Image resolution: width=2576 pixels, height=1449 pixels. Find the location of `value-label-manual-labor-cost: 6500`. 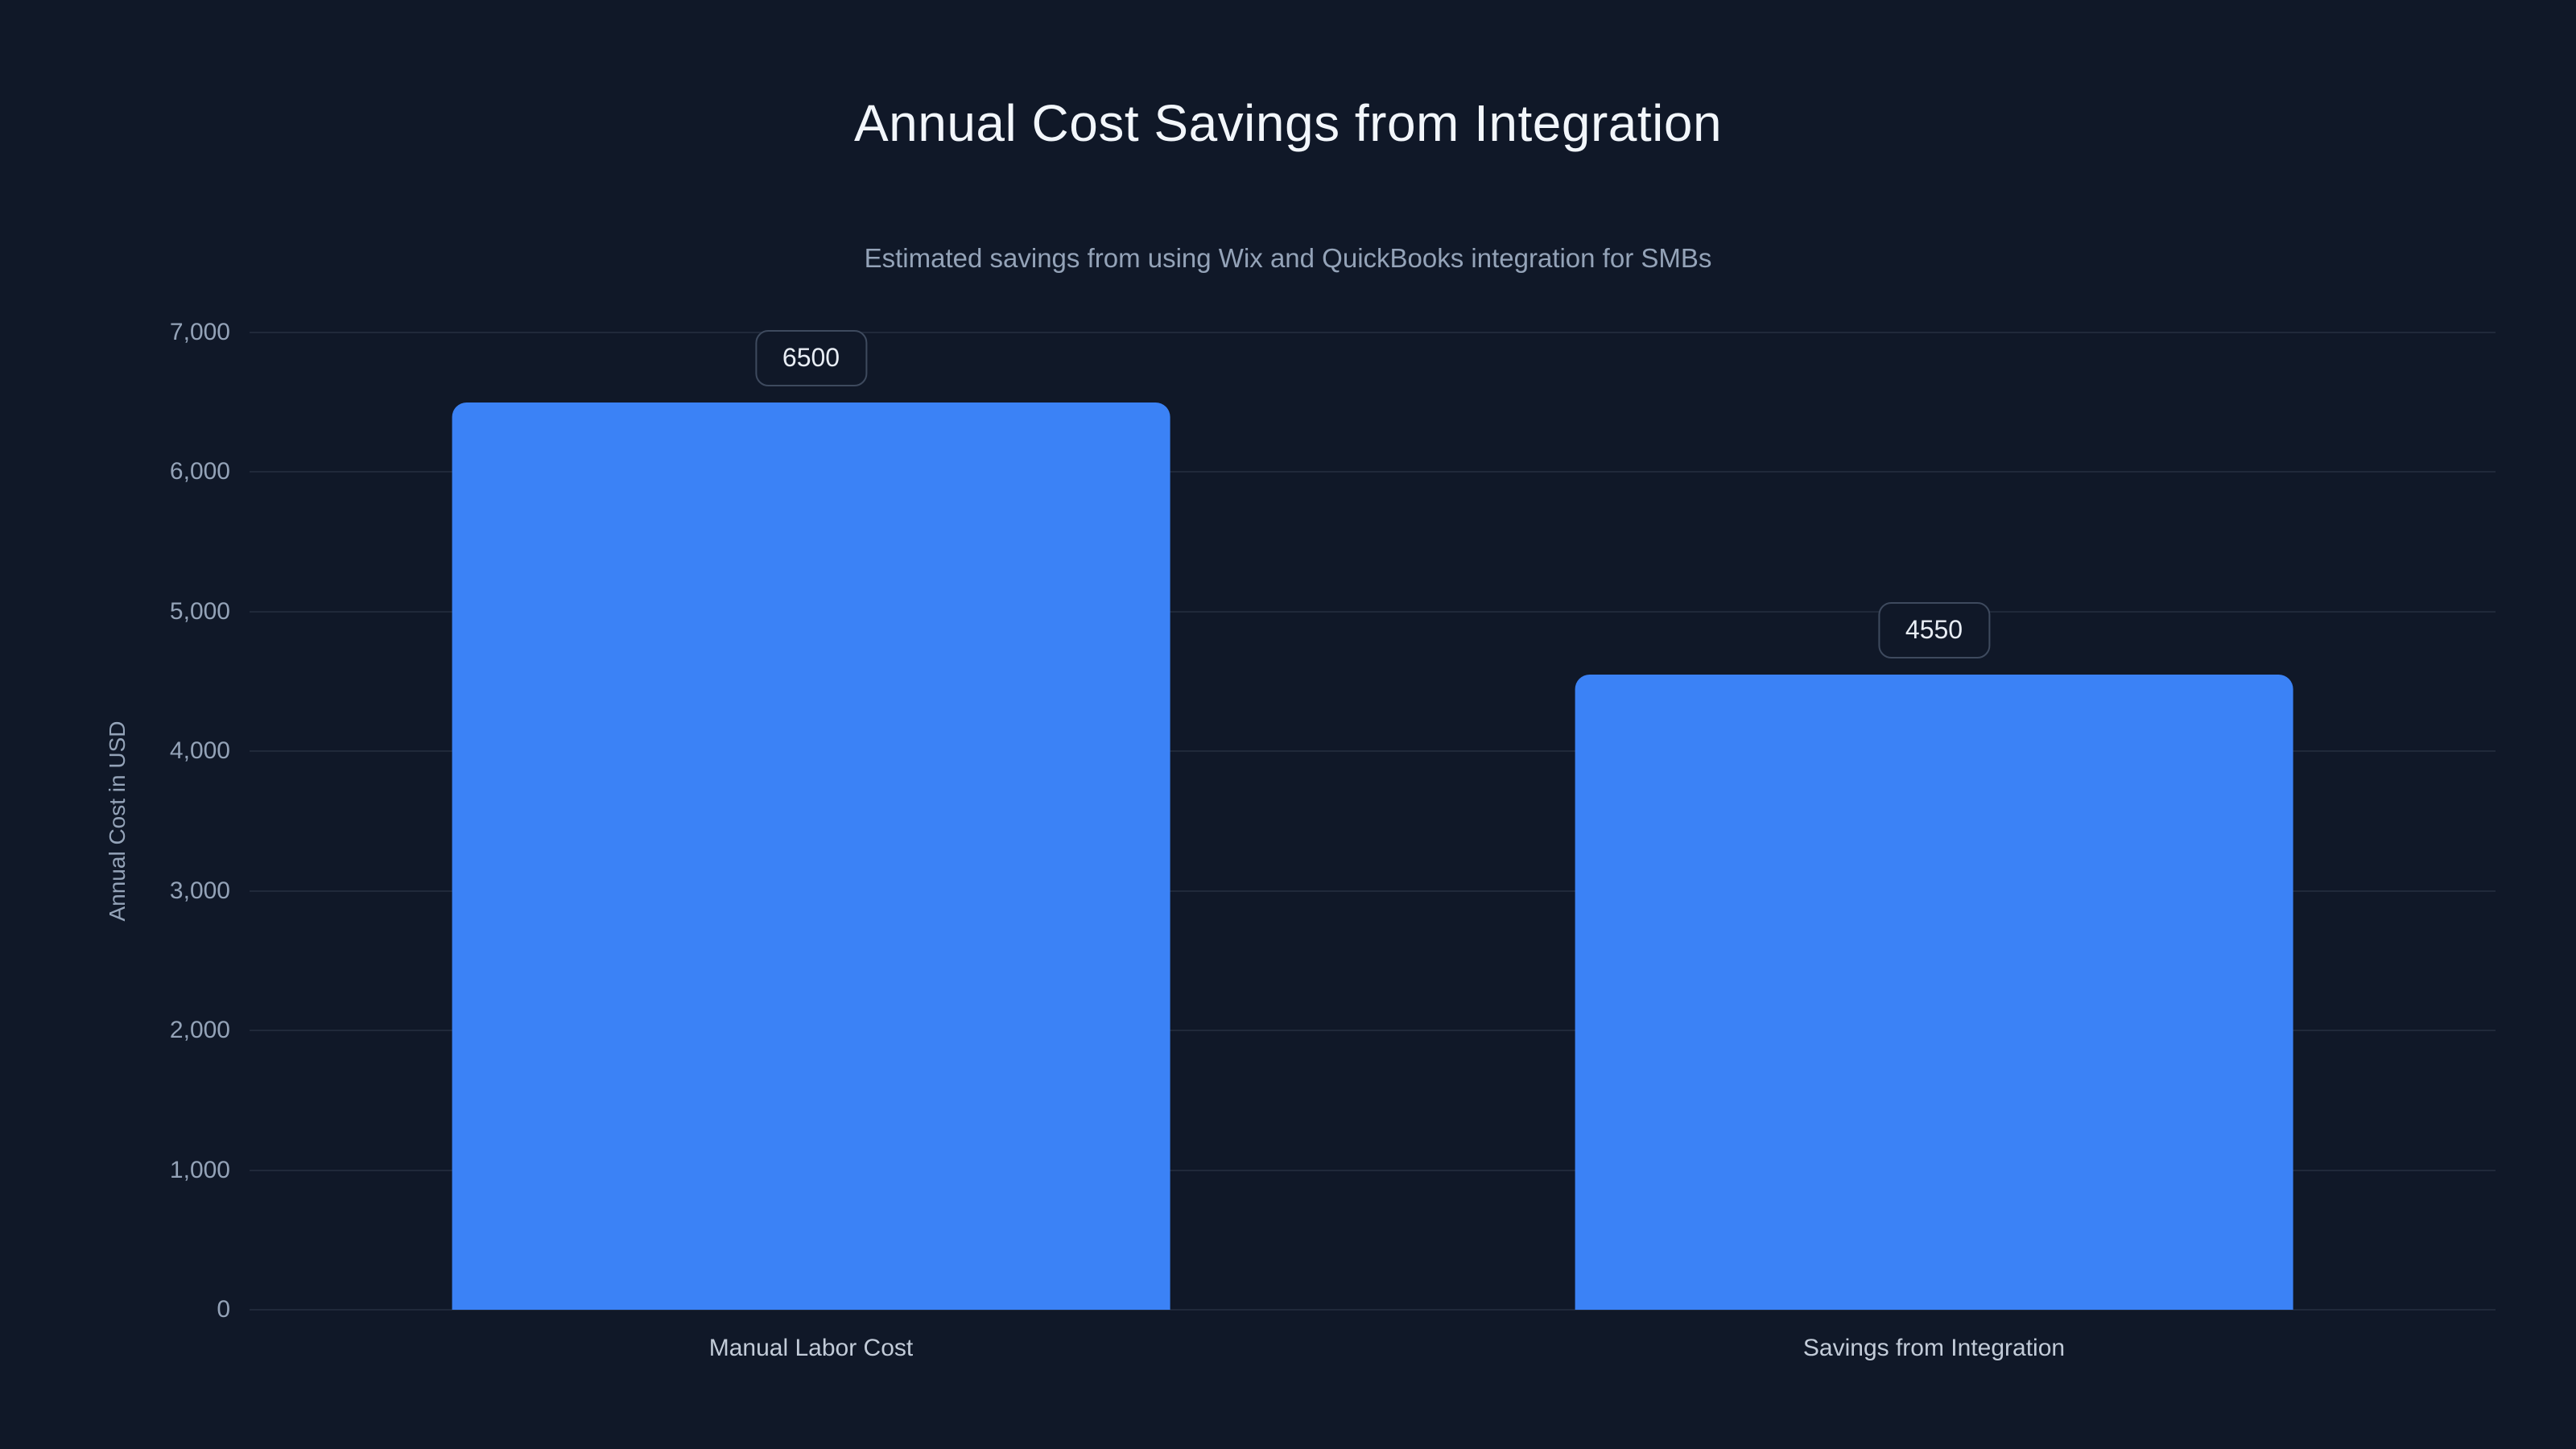

value-label-manual-labor-cost: 6500 is located at coordinates (811, 357).